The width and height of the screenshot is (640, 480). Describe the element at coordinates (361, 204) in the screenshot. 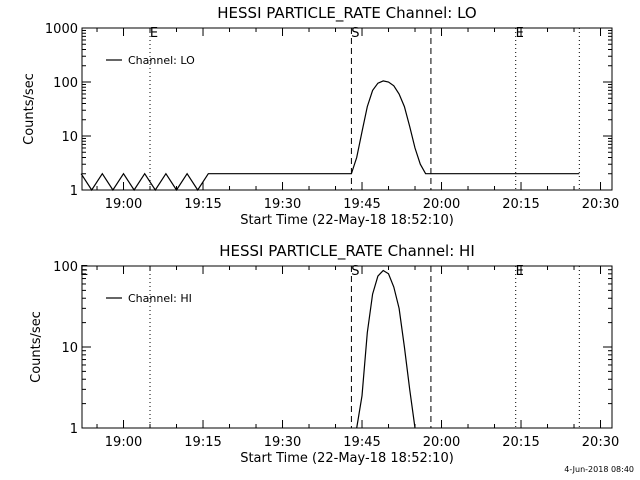

I see `chart1-x-tick-label: 19:45` at that location.